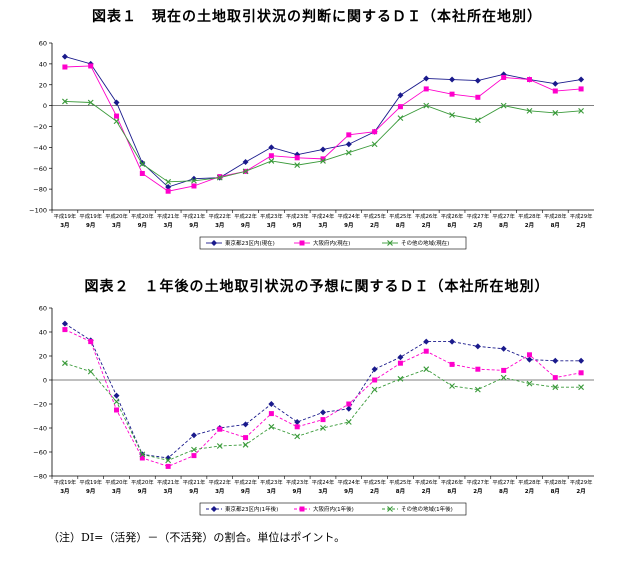 The image size is (634, 561). I want to click on chart1-legend-label-other: その他の地域(現在), so click(425, 243).